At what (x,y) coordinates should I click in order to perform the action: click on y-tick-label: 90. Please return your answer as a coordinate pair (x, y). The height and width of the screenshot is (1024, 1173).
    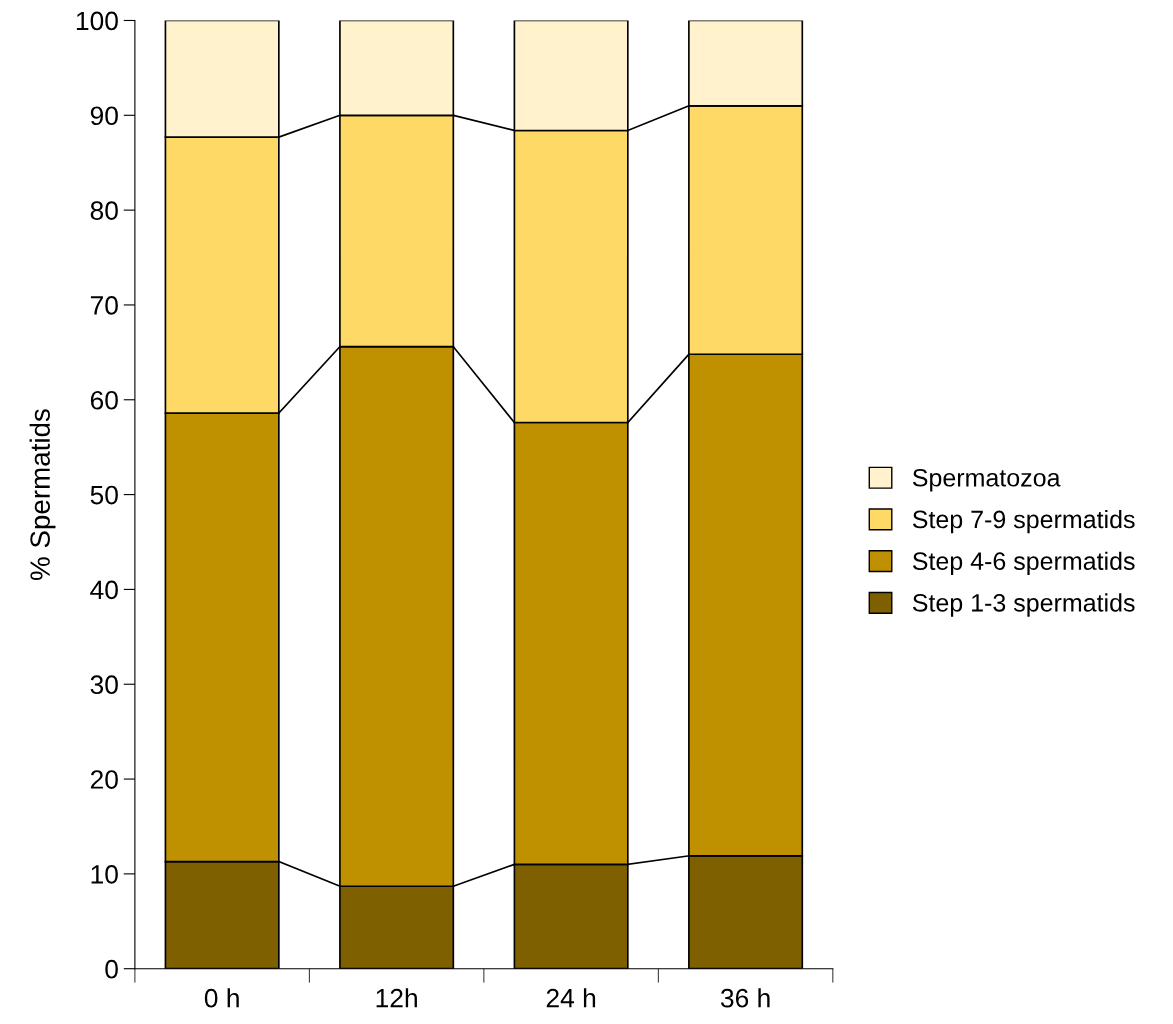
    Looking at the image, I should click on (104, 116).